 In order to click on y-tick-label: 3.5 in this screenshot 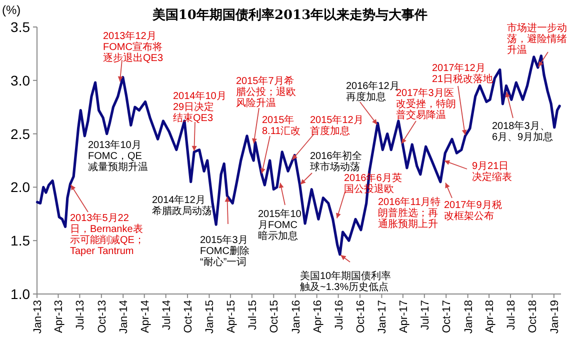, I will do `click(20, 27)`.